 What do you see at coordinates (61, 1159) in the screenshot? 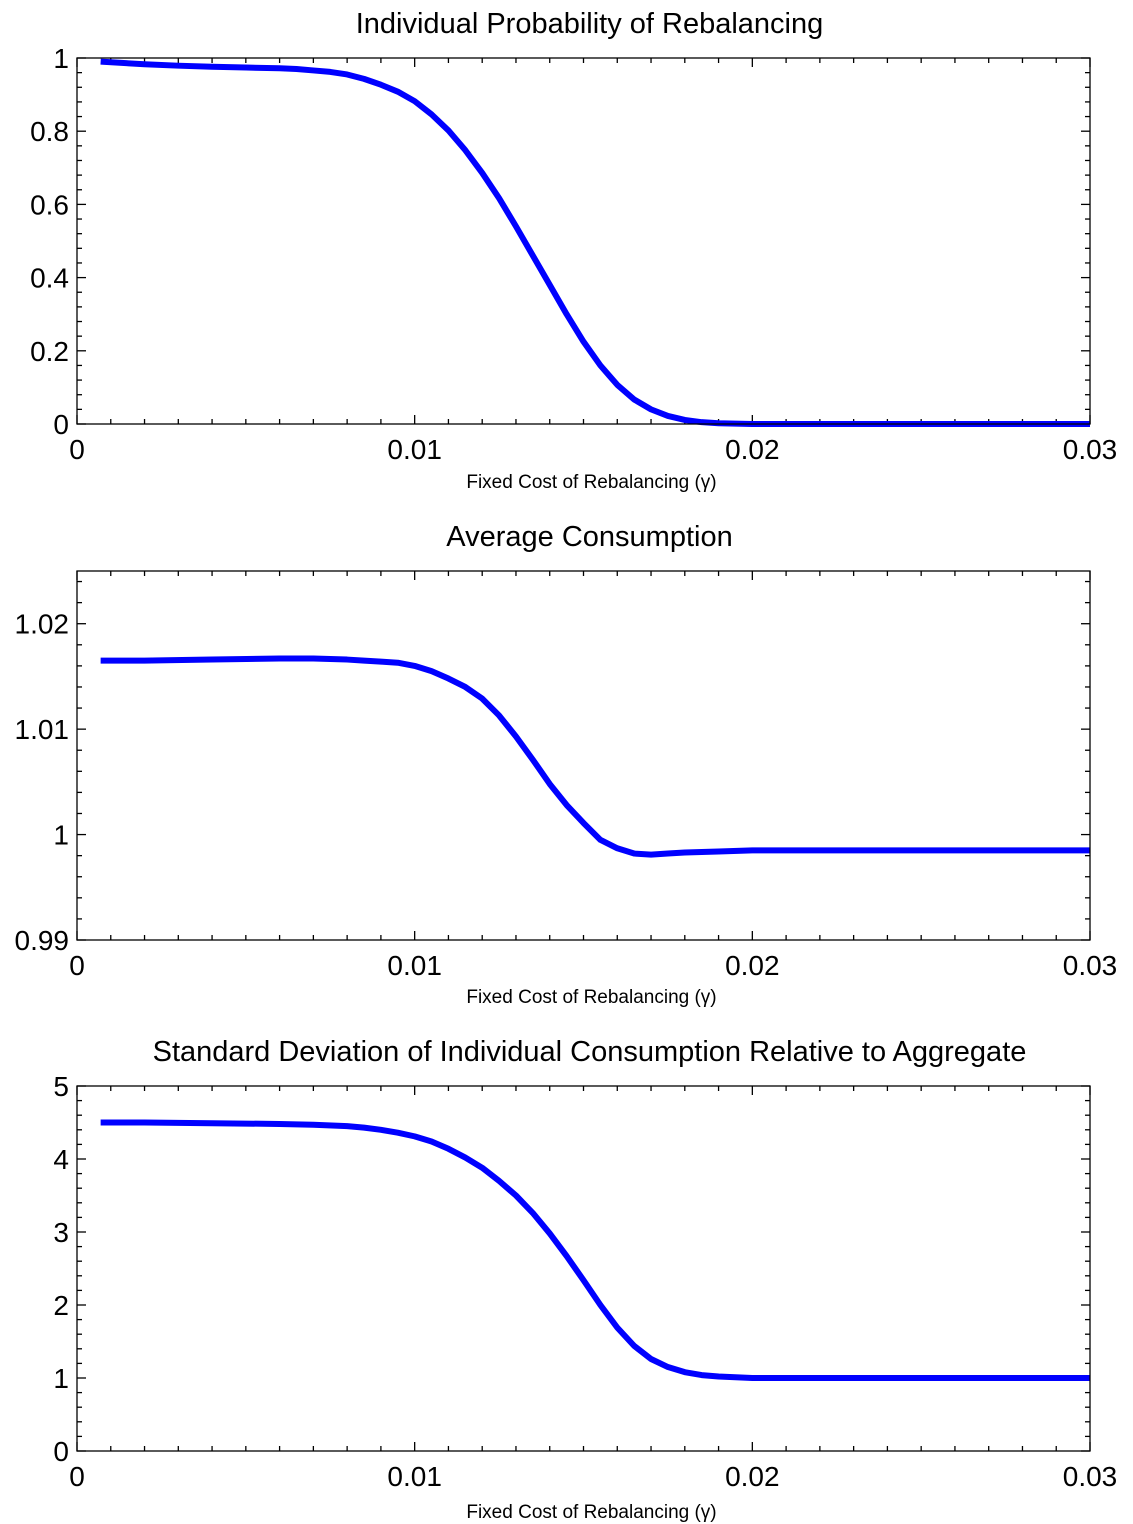
I see `y-tick-label: 4` at bounding box center [61, 1159].